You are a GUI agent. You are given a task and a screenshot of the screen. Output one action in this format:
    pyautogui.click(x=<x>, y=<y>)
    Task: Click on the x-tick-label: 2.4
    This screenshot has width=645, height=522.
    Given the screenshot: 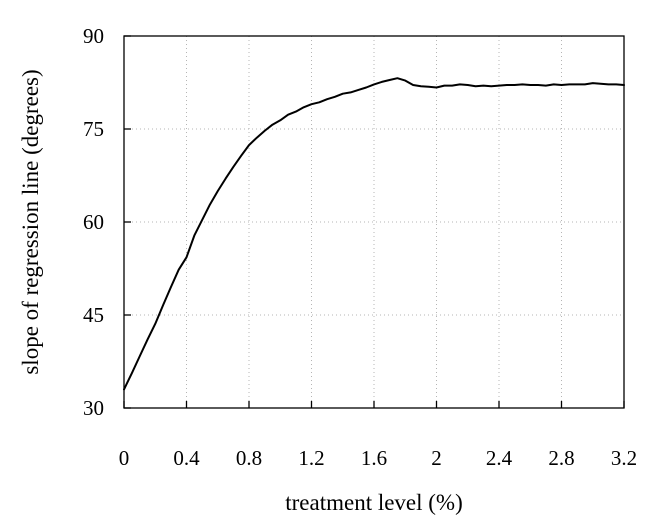 What is the action you would take?
    pyautogui.click(x=499, y=458)
    